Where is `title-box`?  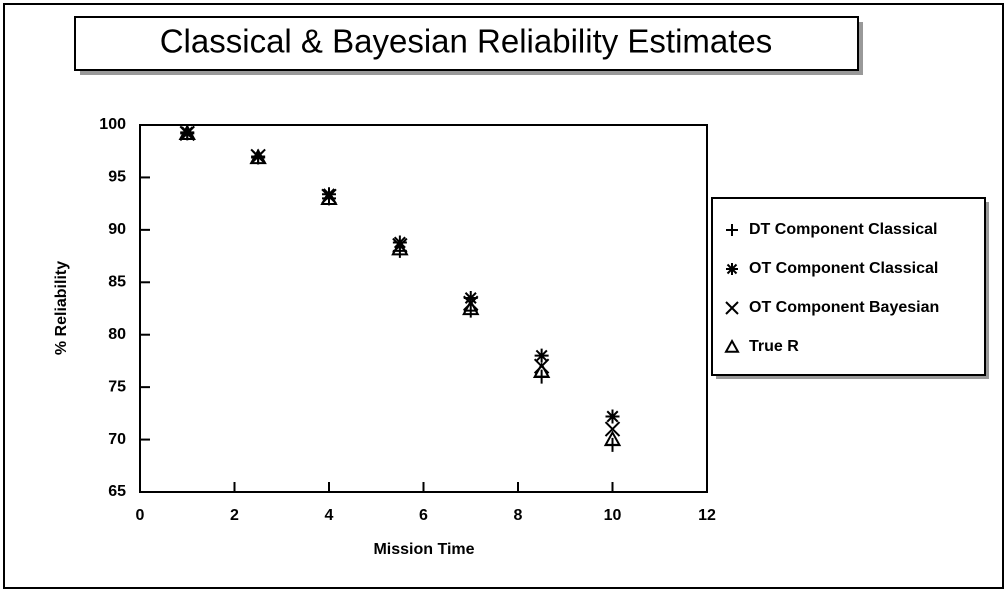
title-box is located at coordinates (466, 43).